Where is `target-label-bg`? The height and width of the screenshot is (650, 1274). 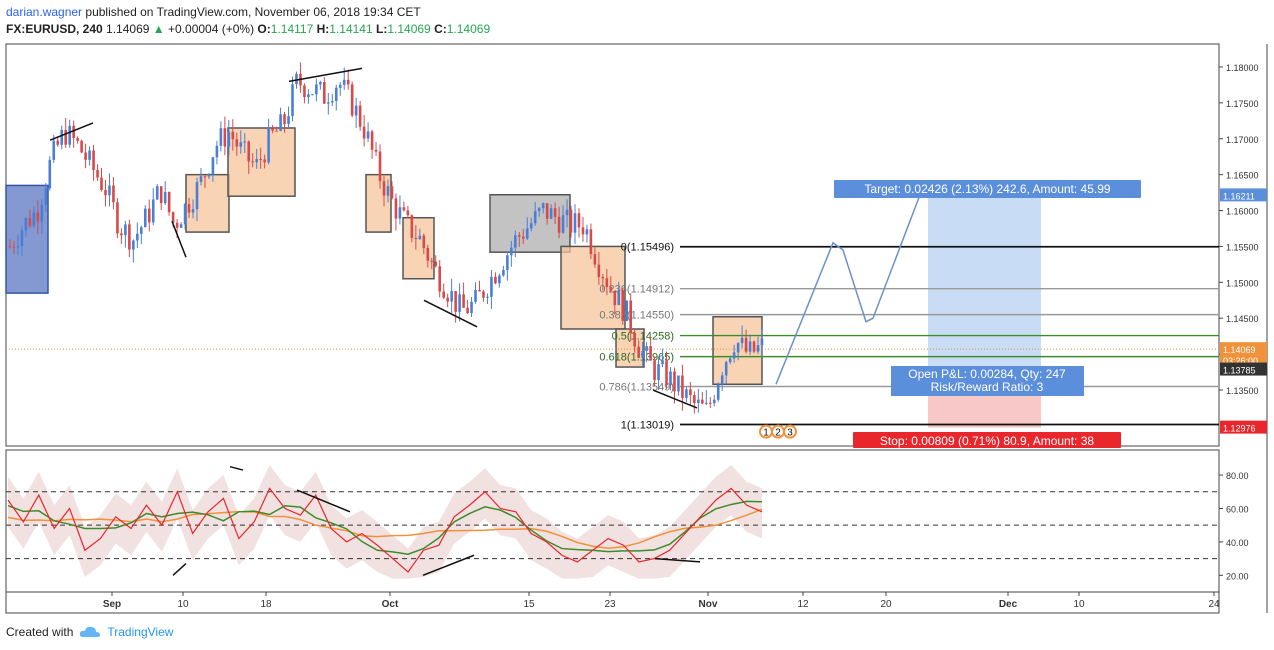 target-label-bg is located at coordinates (987, 189).